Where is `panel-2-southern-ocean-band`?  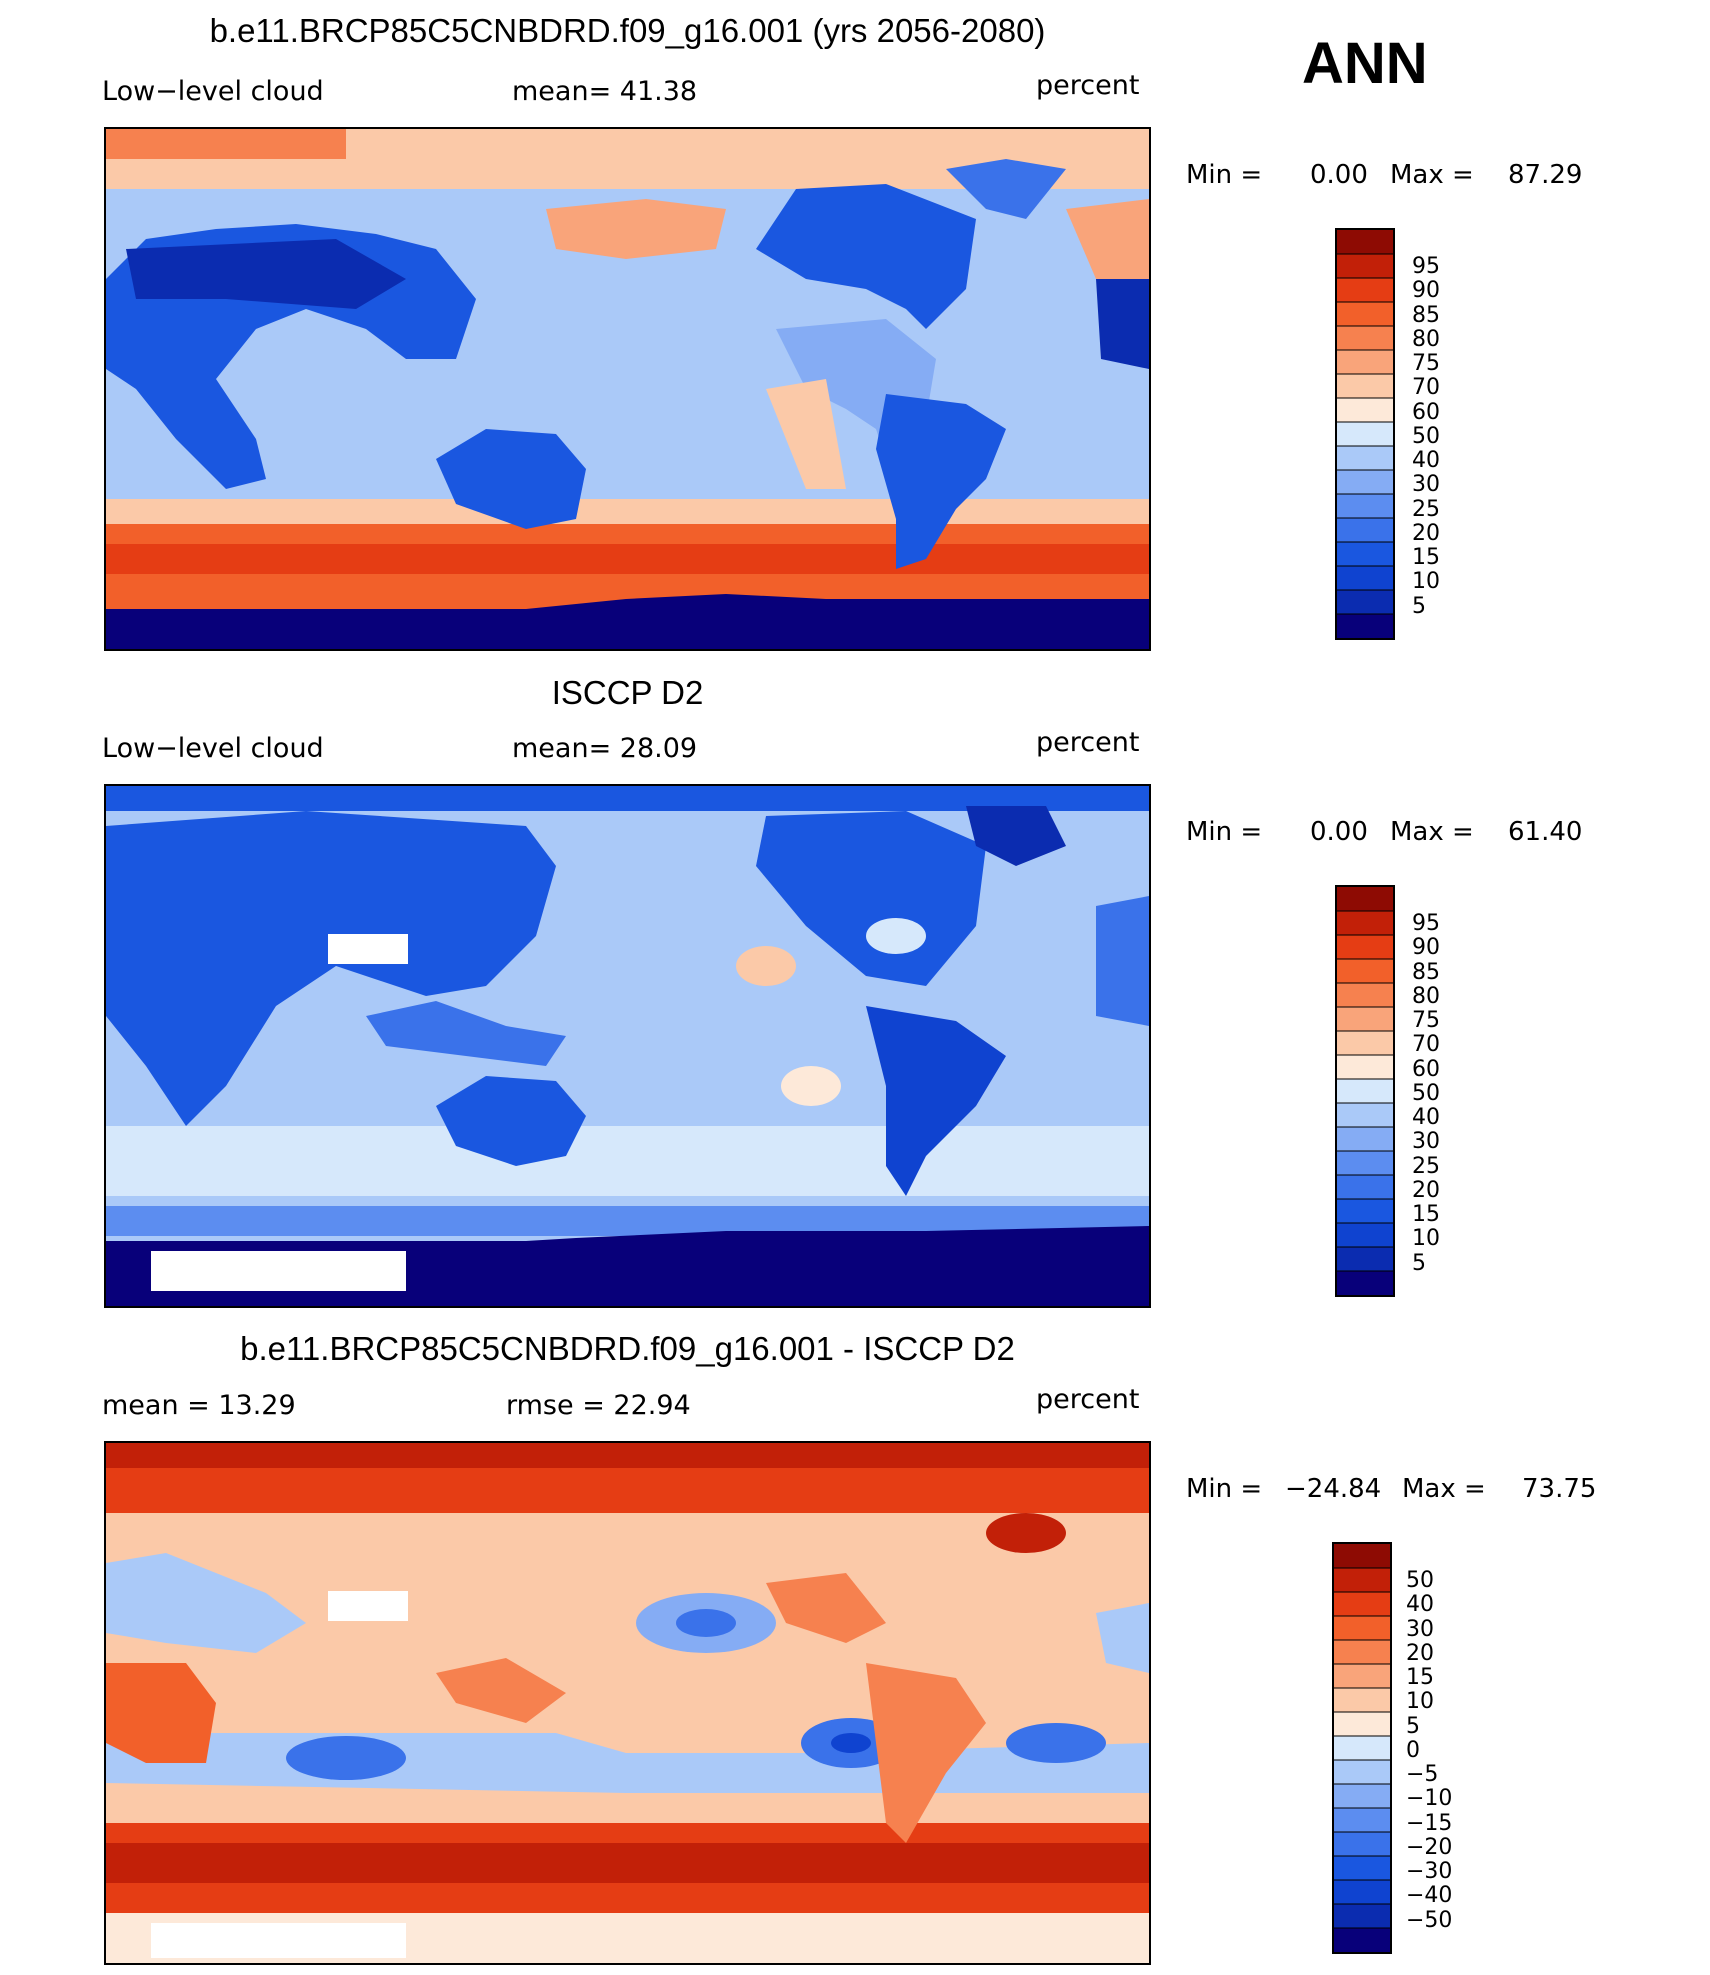
panel-2-southern-ocean-band is located at coordinates (627, 1161).